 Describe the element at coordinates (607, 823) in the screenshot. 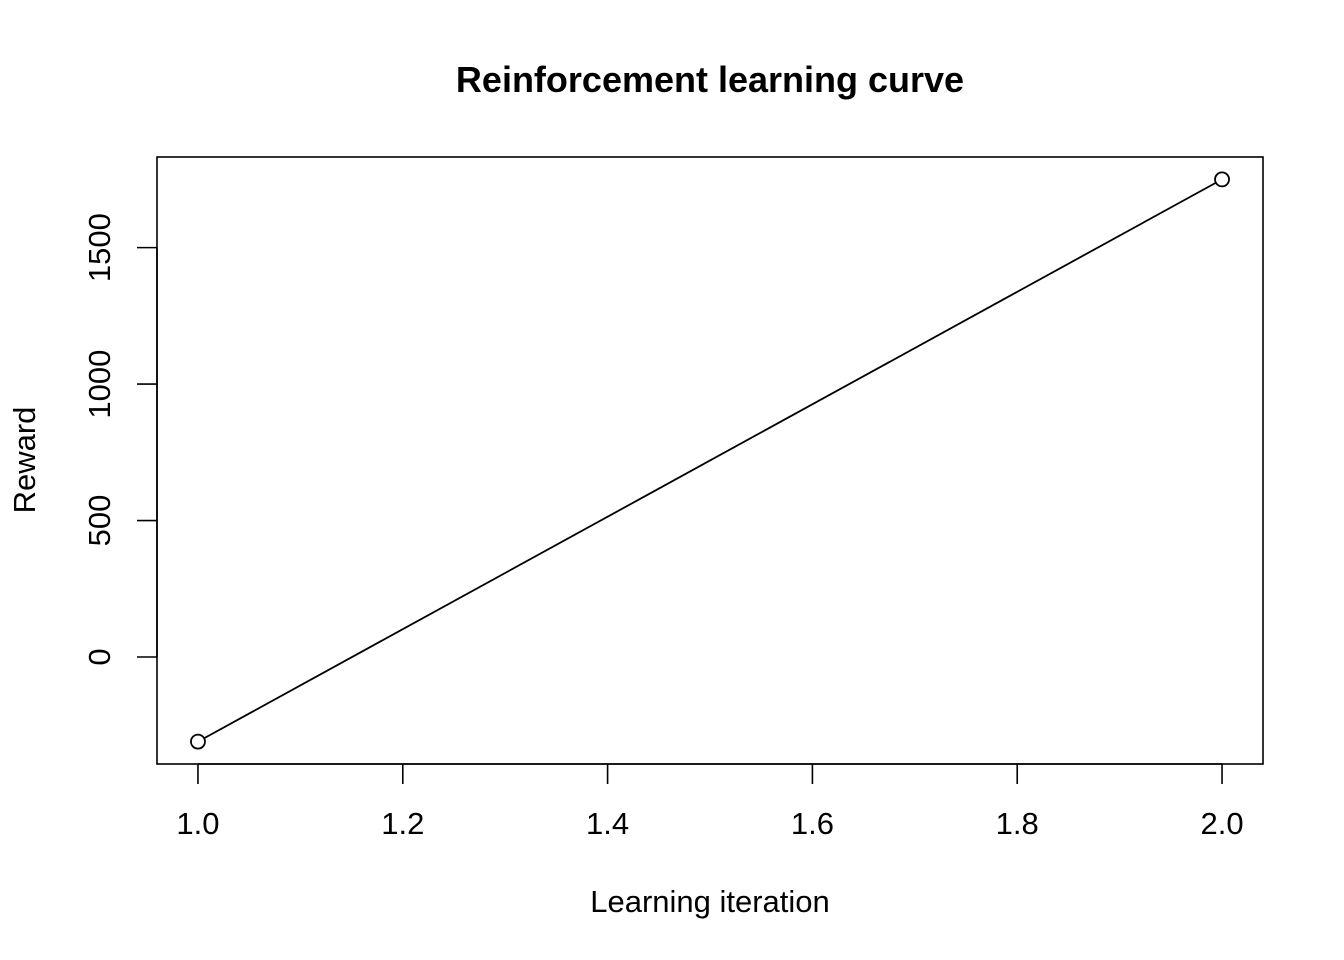

I see `x-tick-label: 1.4` at that location.